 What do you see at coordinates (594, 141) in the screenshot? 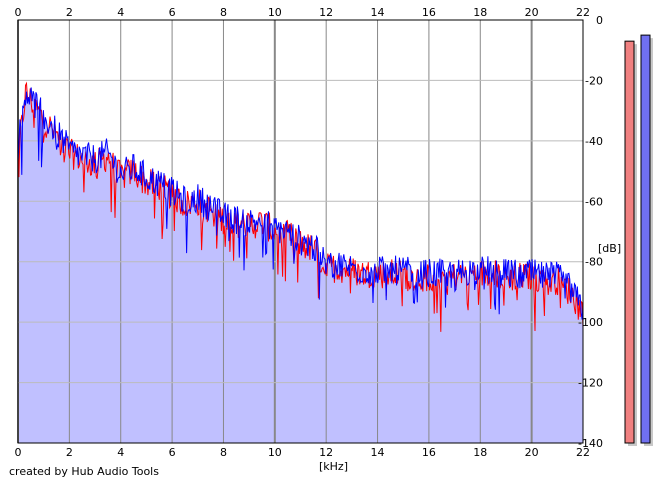
I see `y-tick-label: -40` at bounding box center [594, 141].